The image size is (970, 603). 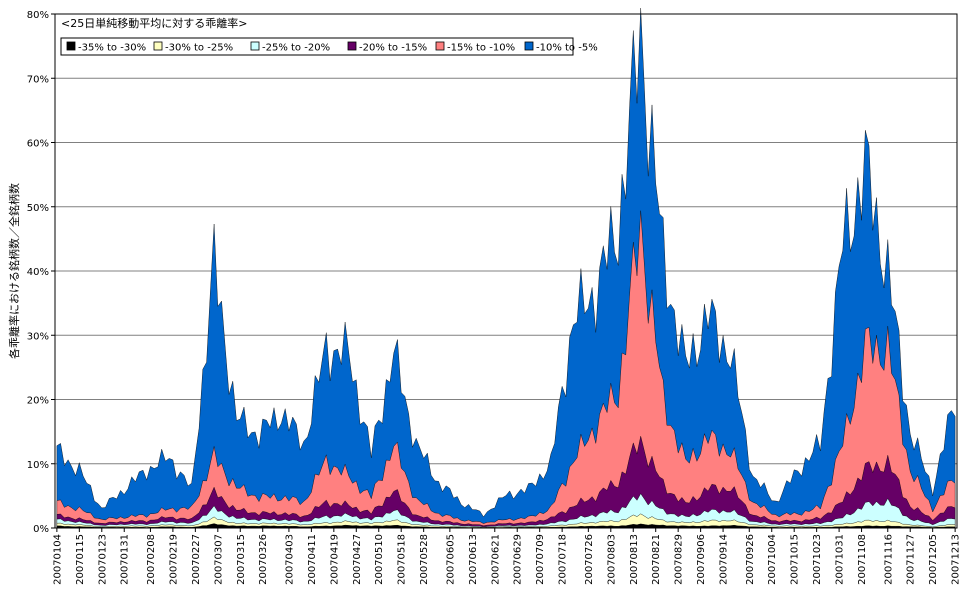 I want to click on x-tick-label: 20070813, so click(x=634, y=559).